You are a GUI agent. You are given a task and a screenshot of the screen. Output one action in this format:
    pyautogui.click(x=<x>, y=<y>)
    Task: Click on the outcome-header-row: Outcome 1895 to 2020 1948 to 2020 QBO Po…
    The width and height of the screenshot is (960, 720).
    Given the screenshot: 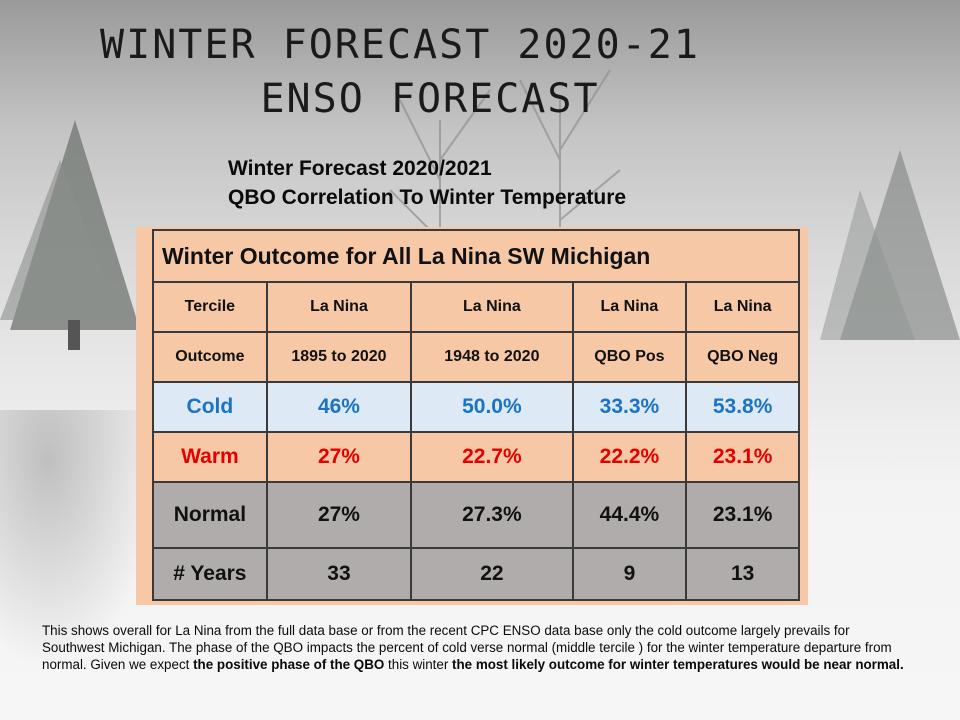 What is the action you would take?
    pyautogui.click(x=476, y=357)
    